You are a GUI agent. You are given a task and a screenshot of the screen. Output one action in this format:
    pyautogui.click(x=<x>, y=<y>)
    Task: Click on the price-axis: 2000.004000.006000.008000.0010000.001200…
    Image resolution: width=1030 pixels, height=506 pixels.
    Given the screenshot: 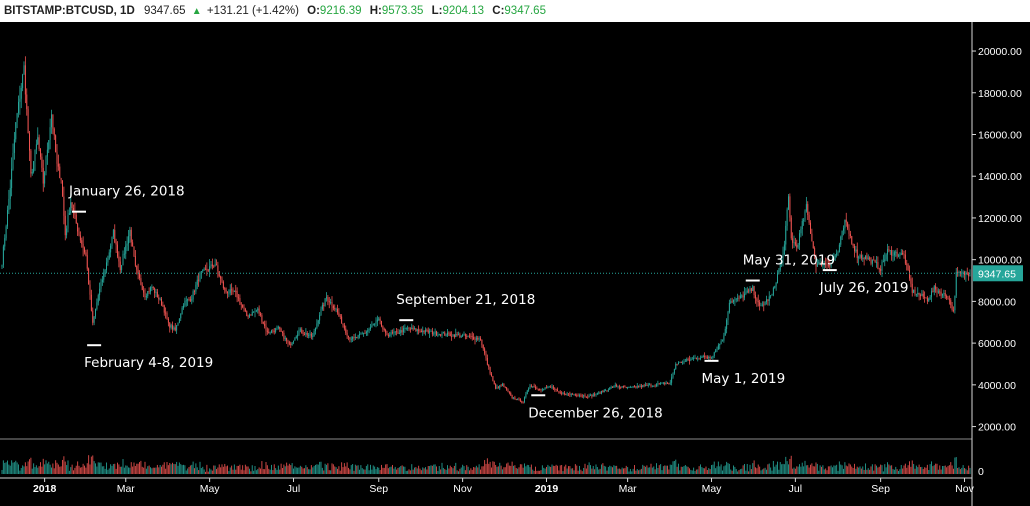 What is the action you would take?
    pyautogui.click(x=997, y=264)
    